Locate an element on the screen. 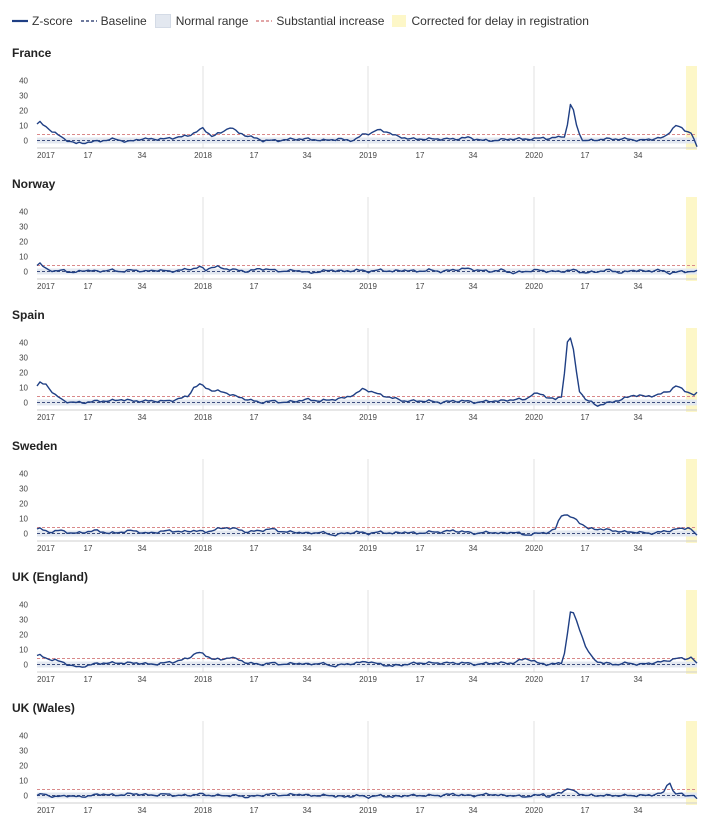 Image resolution: width=717 pixels, height=824 pixels. legend-corrected: Corrected for delay in registration is located at coordinates (490, 21).